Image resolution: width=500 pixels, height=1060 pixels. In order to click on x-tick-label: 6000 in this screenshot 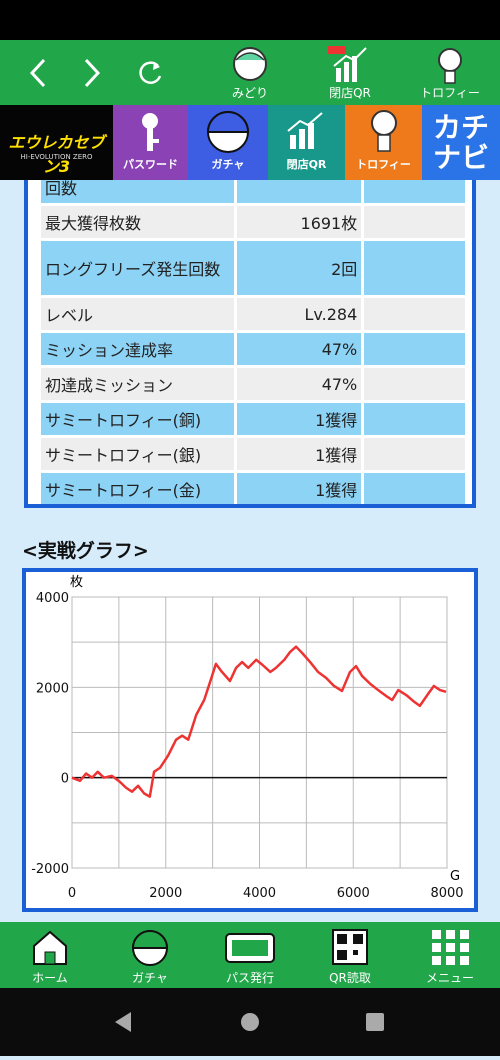, I will do `click(353, 893)`.